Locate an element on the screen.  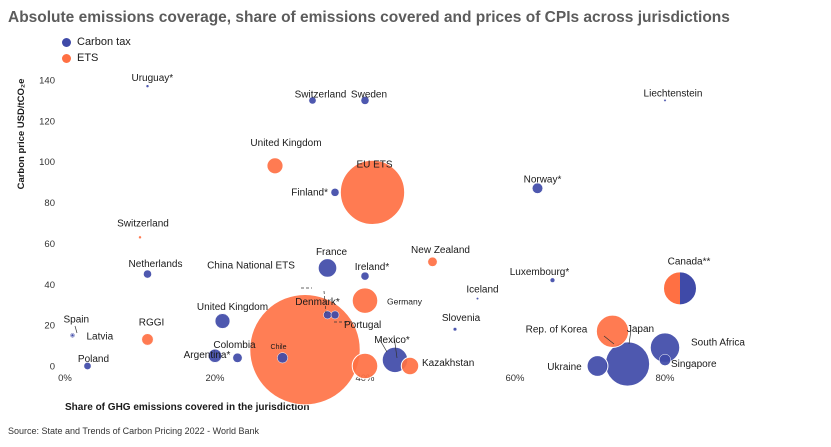
data-label-ets-rggi: RGGI is located at coordinates (152, 322).